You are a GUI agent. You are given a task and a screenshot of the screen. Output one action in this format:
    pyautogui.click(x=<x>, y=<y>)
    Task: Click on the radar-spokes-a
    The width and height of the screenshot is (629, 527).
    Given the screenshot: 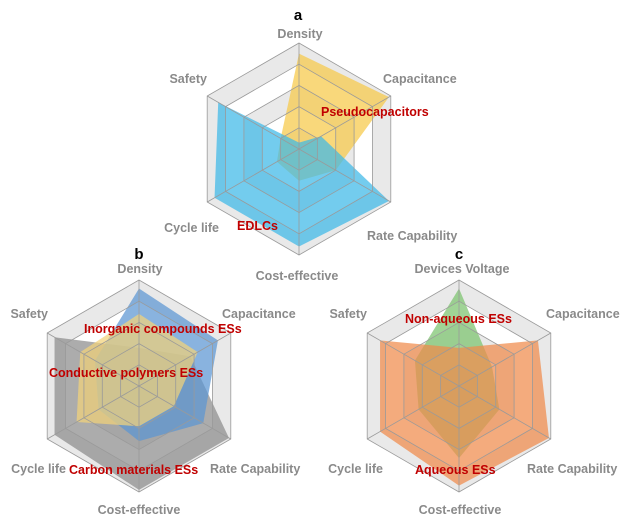 What is the action you would take?
    pyautogui.click(x=299, y=149)
    